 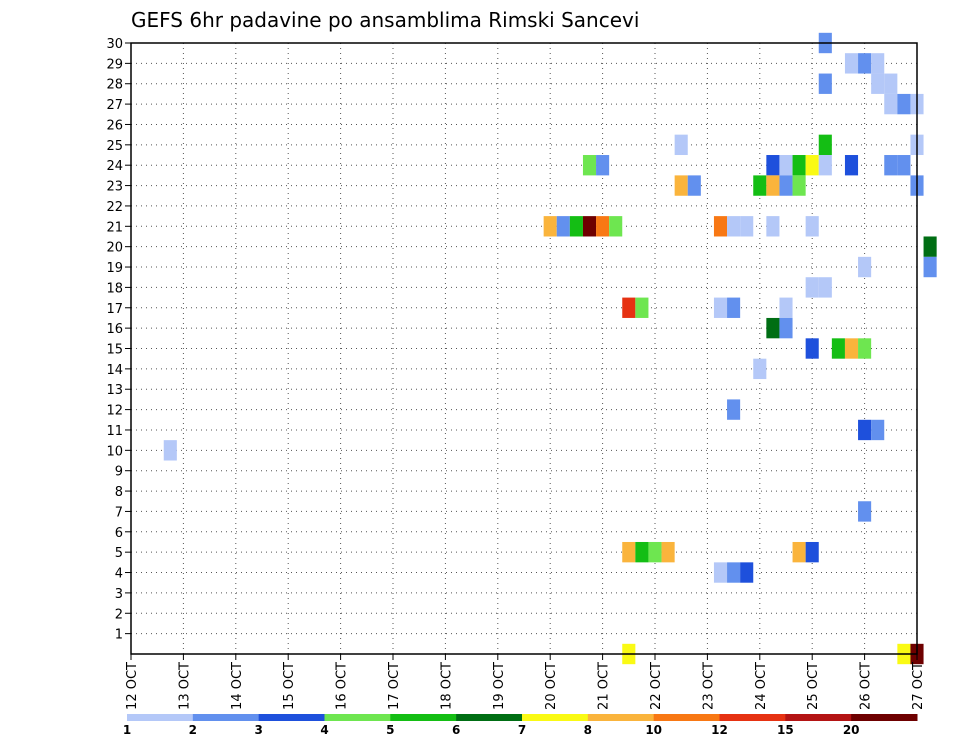 I want to click on legend-label: 6, so click(x=456, y=730).